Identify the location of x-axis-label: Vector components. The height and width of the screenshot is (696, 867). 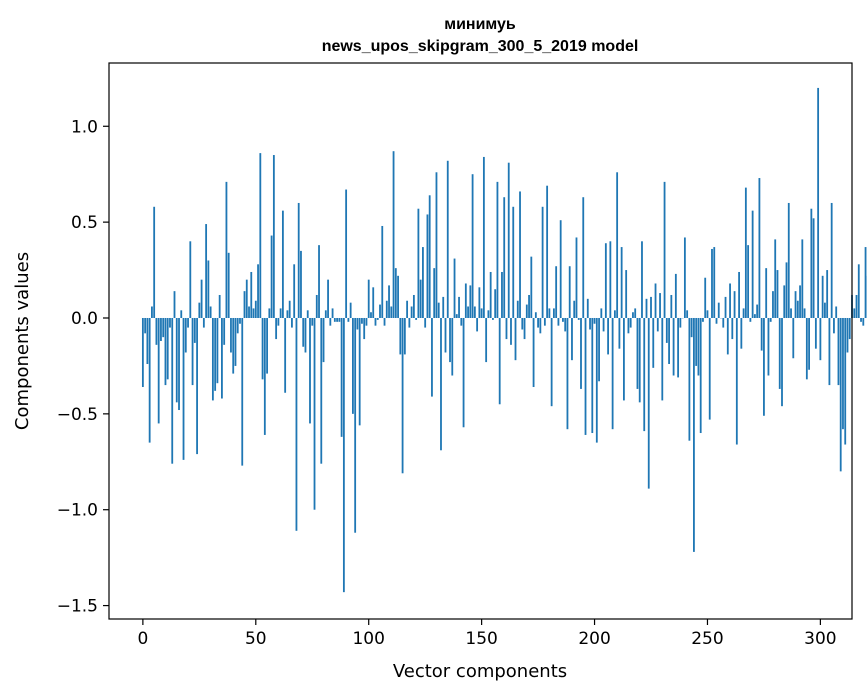
(480, 671).